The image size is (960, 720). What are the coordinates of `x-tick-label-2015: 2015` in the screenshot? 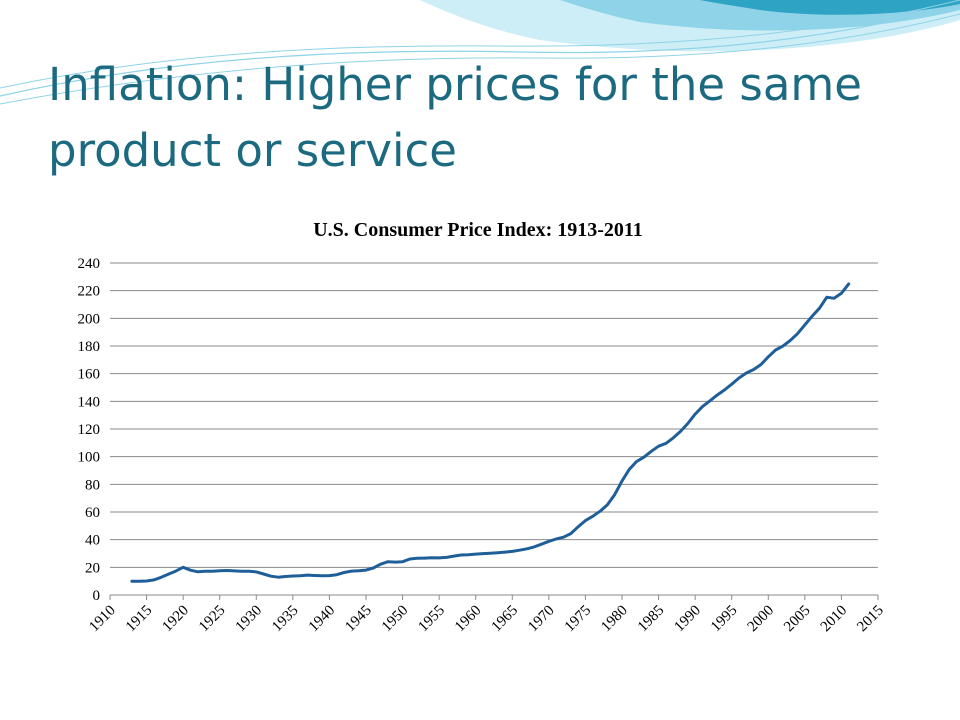 It's located at (870, 619).